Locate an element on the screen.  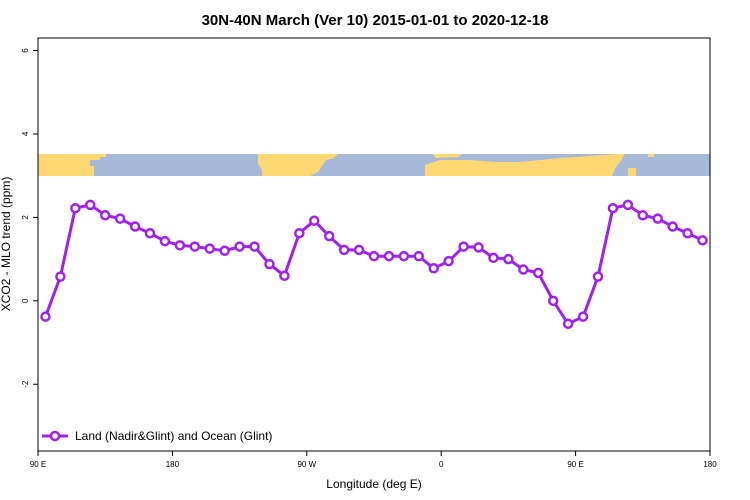
legend-marker-swatch is located at coordinates (55, 436).